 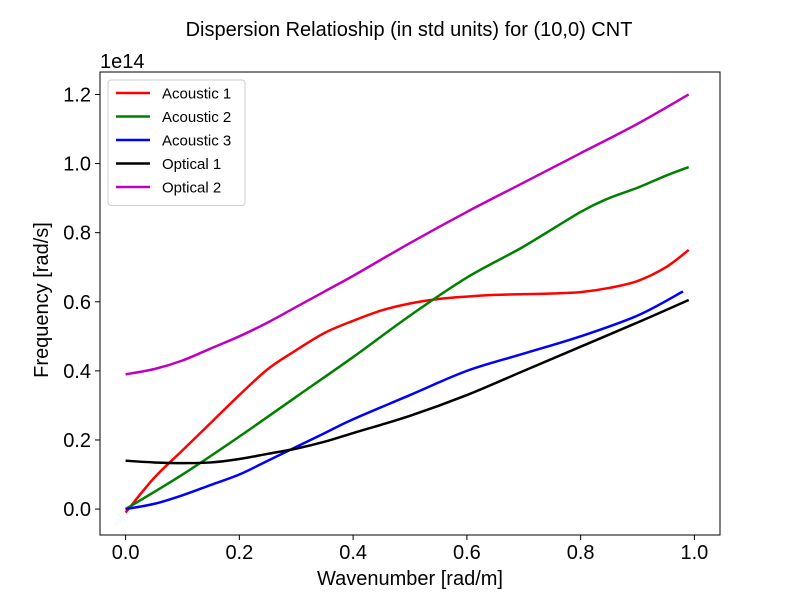 What do you see at coordinates (77, 303) in the screenshot?
I see `y-tick-label: 0.6` at bounding box center [77, 303].